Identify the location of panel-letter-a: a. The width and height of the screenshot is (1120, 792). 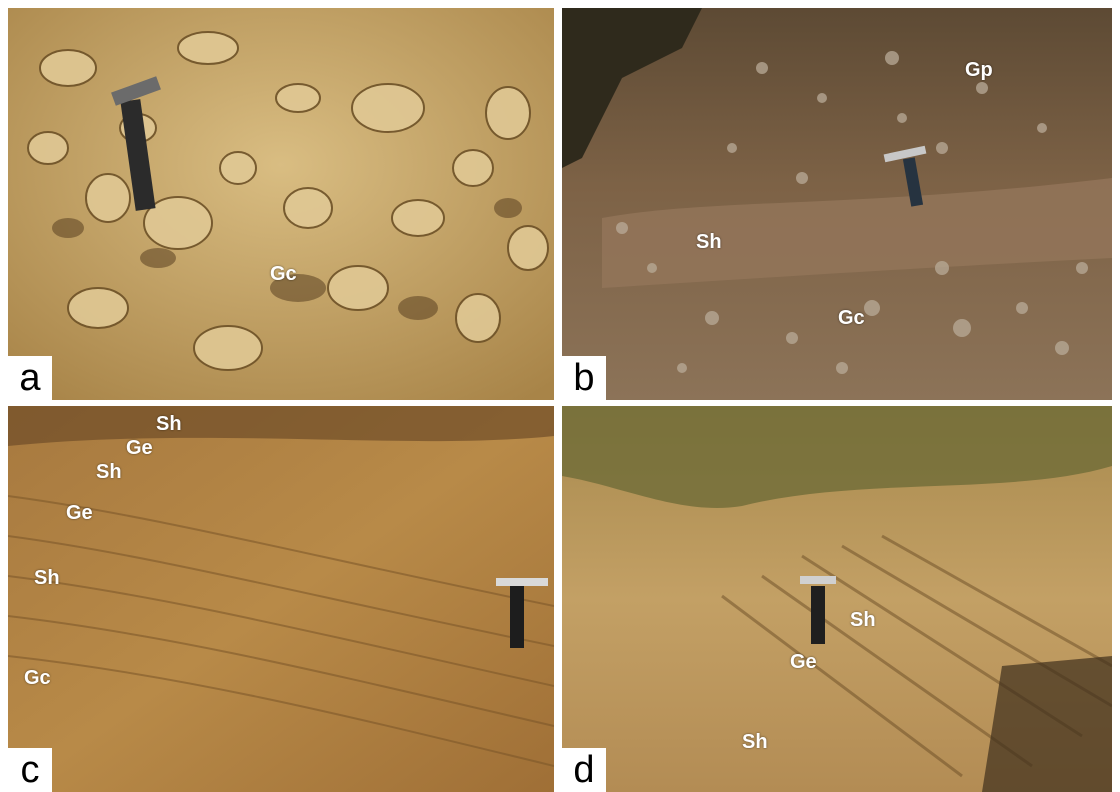
(30, 378).